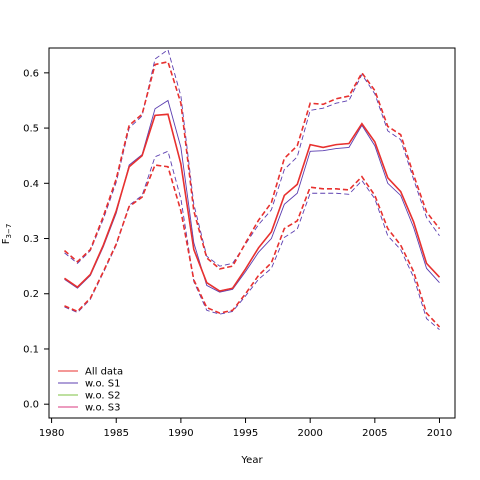 The height and width of the screenshot is (480, 480). What do you see at coordinates (102, 408) in the screenshot?
I see `legend-label: w.o. S3` at bounding box center [102, 408].